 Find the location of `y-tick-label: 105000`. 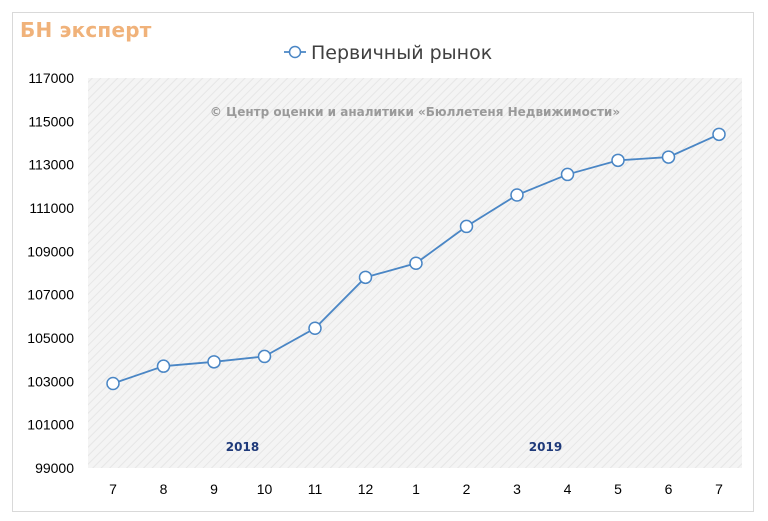

y-tick-label: 105000 is located at coordinates (50, 338).